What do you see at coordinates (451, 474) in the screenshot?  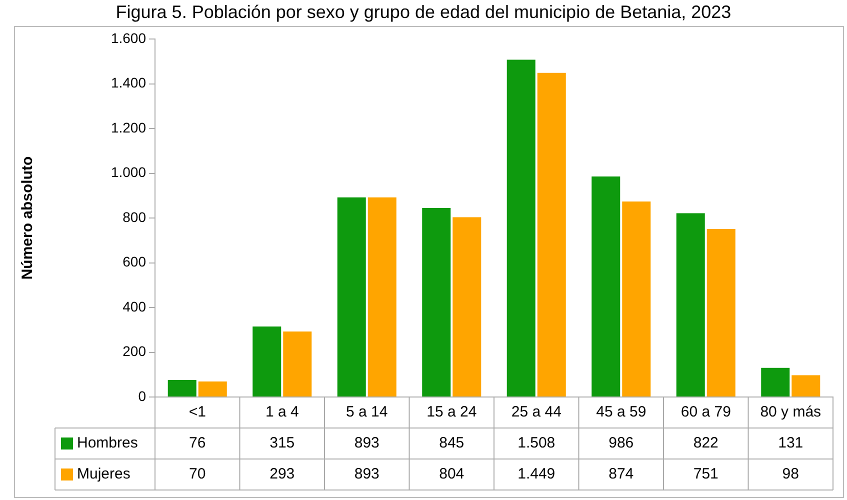 I see `data-label: 804` at bounding box center [451, 474].